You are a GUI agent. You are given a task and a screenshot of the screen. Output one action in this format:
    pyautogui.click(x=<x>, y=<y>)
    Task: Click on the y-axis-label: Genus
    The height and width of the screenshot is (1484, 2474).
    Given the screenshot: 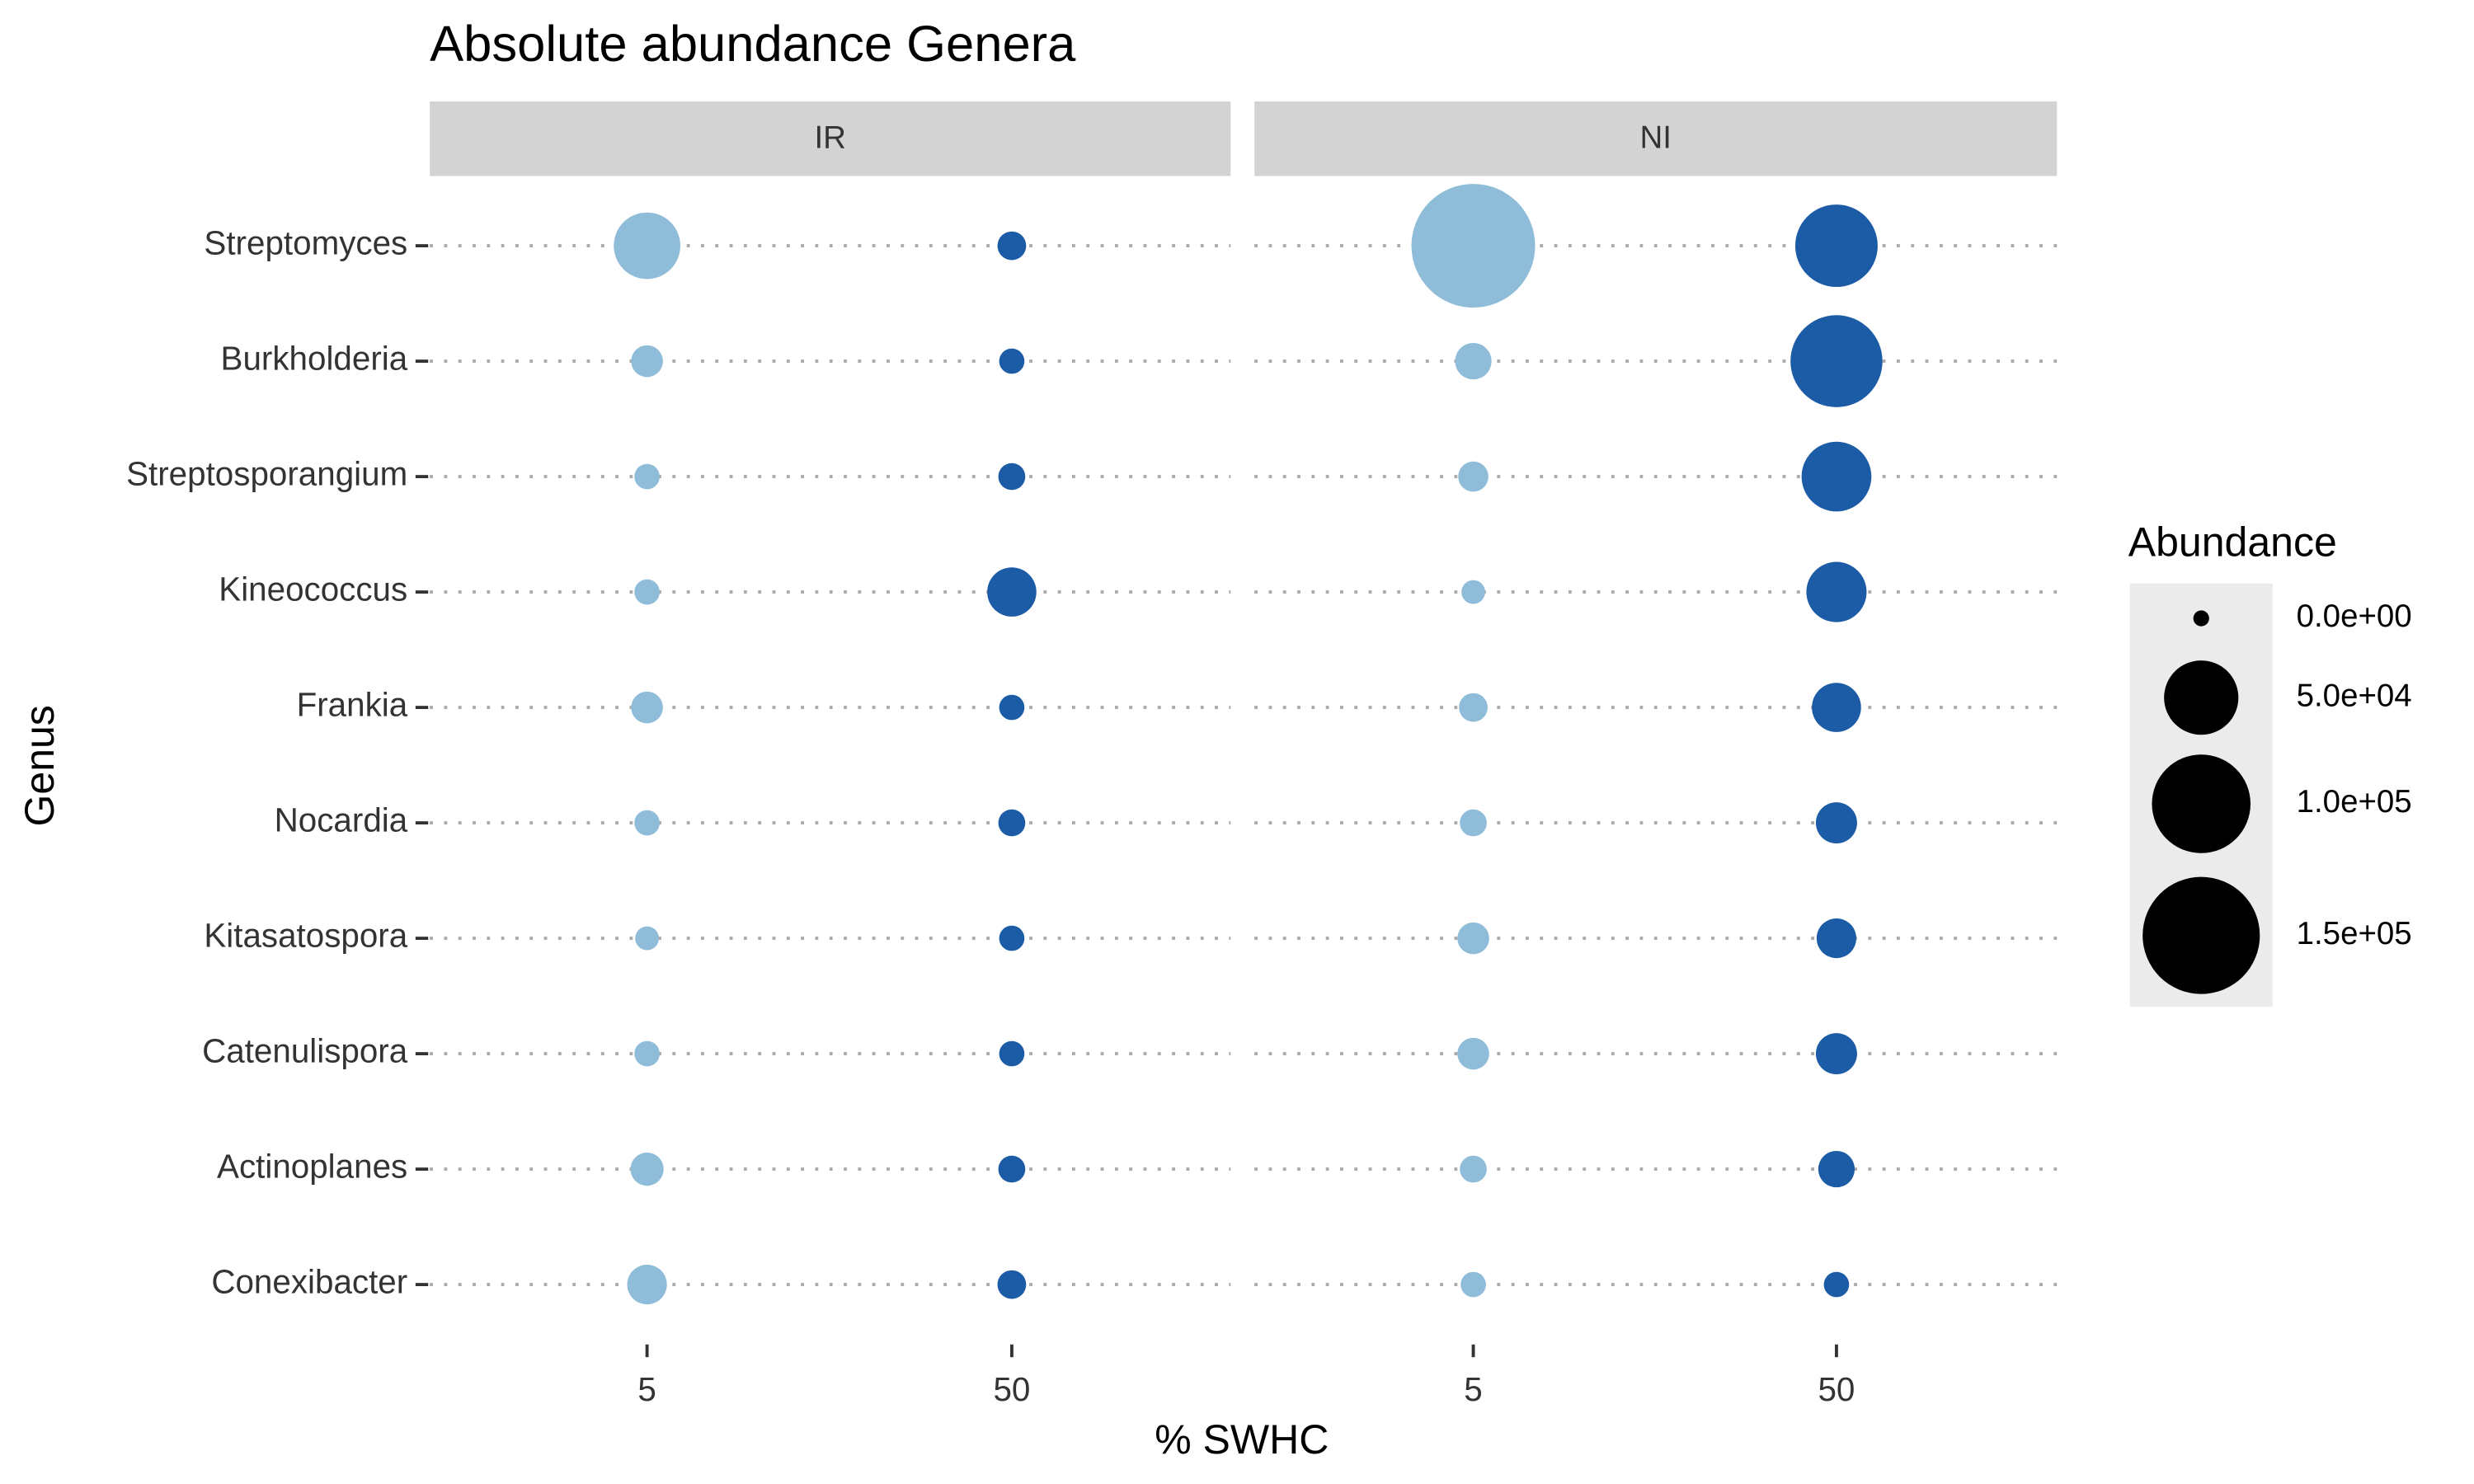 What is the action you would take?
    pyautogui.click(x=39, y=765)
    